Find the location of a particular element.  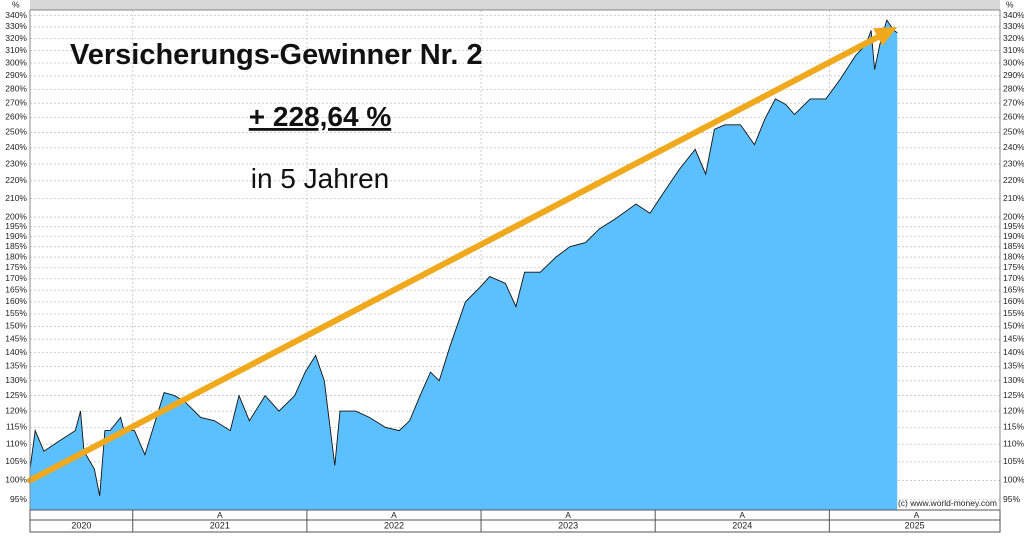

y-tick-label-right: 185% is located at coordinates (1013, 246).